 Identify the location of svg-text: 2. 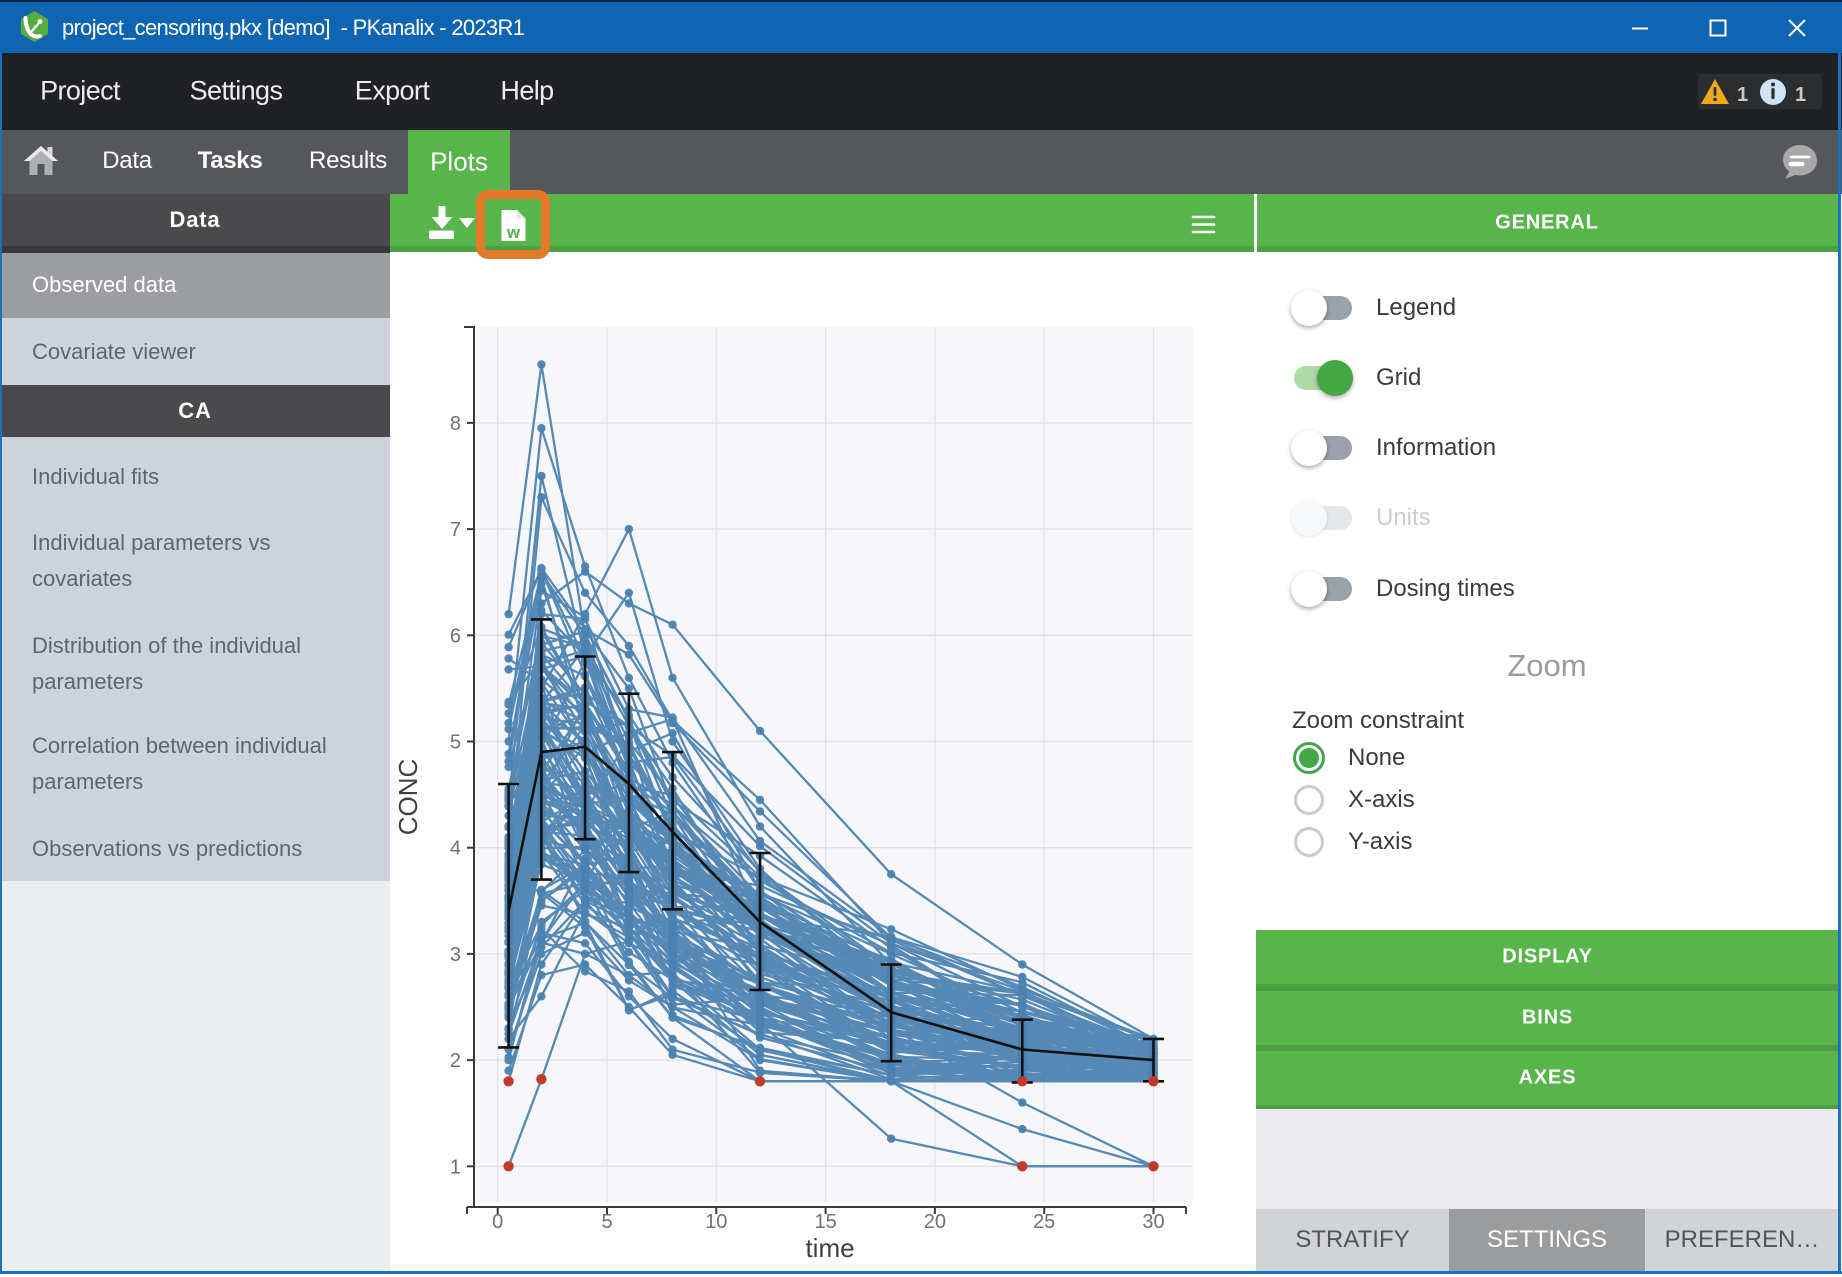
(455, 1061).